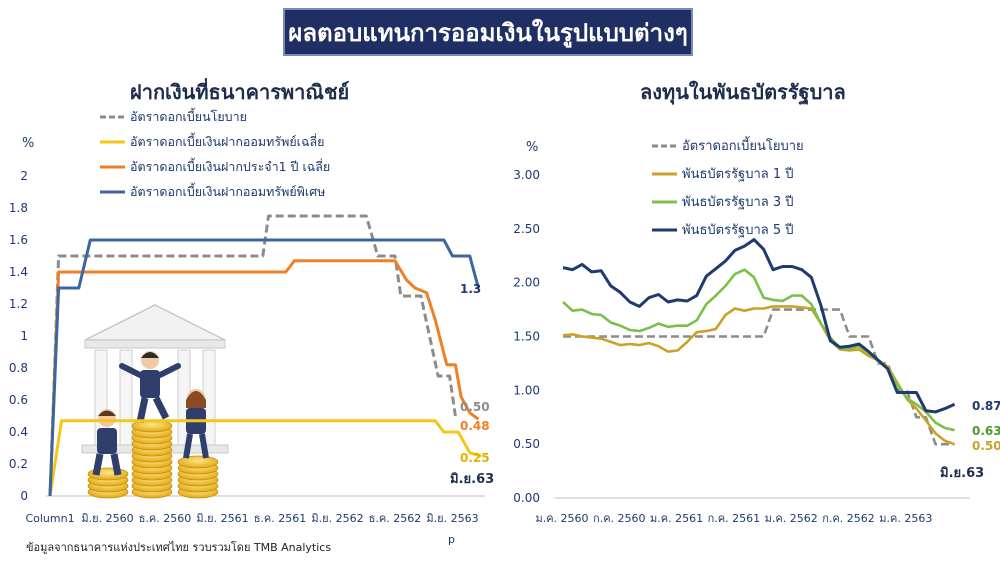 Image resolution: width=1000 pixels, height=570 pixels. I want to click on left-y-tick-label: 0.8, so click(18, 368).